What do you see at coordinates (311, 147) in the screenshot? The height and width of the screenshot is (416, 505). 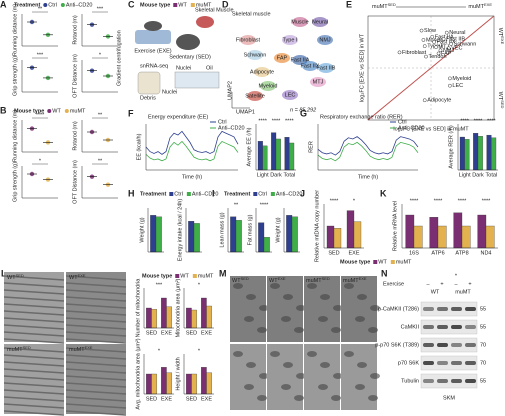 I see `axis-label: RER` at bounding box center [311, 147].